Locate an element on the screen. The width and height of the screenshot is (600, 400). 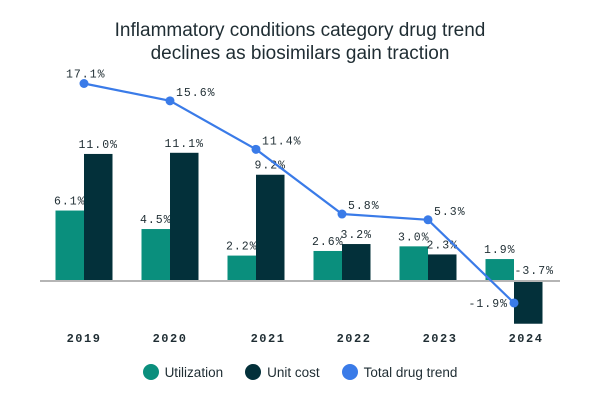
line-label-total-drug-trend: 11.4% is located at coordinates (282, 141).